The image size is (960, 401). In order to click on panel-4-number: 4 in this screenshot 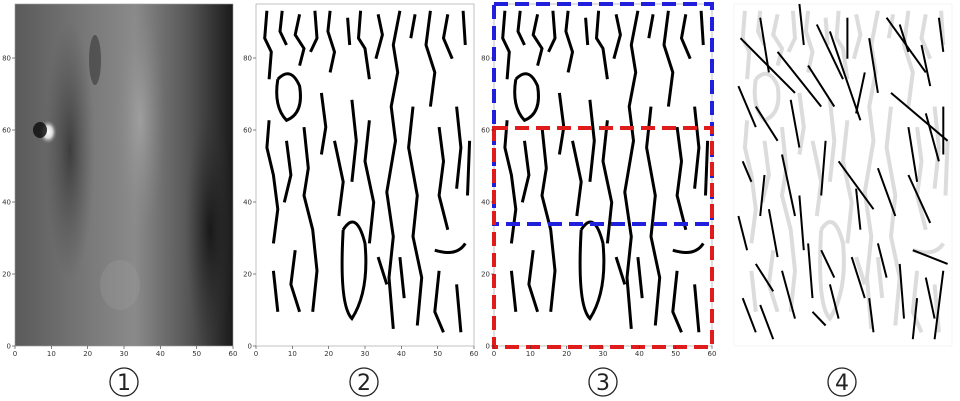, I will do `click(842, 382)`.